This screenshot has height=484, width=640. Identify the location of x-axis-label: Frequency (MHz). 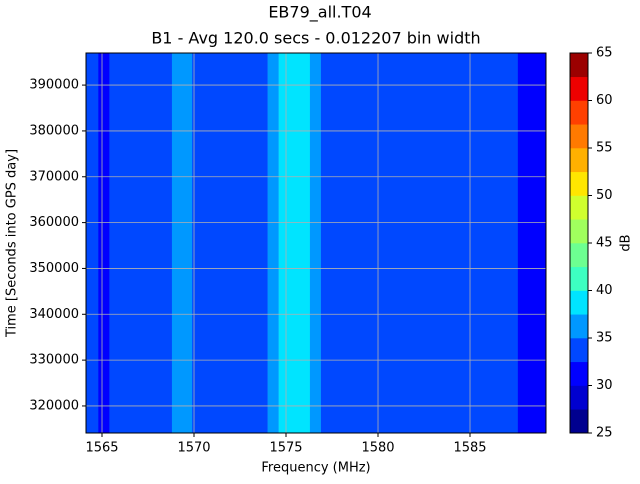
(315, 468).